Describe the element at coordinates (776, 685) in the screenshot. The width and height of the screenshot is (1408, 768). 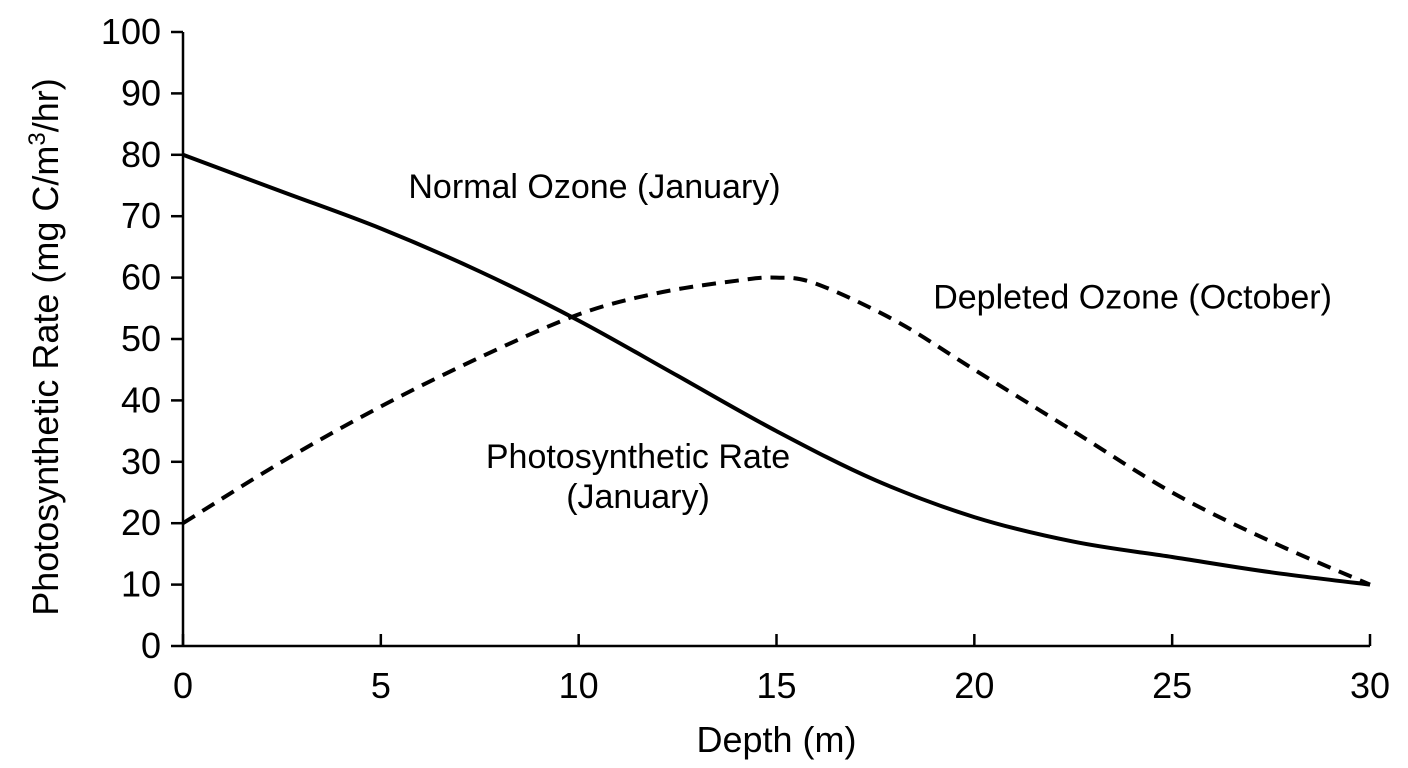
I see `x-tick-label: 15` at that location.